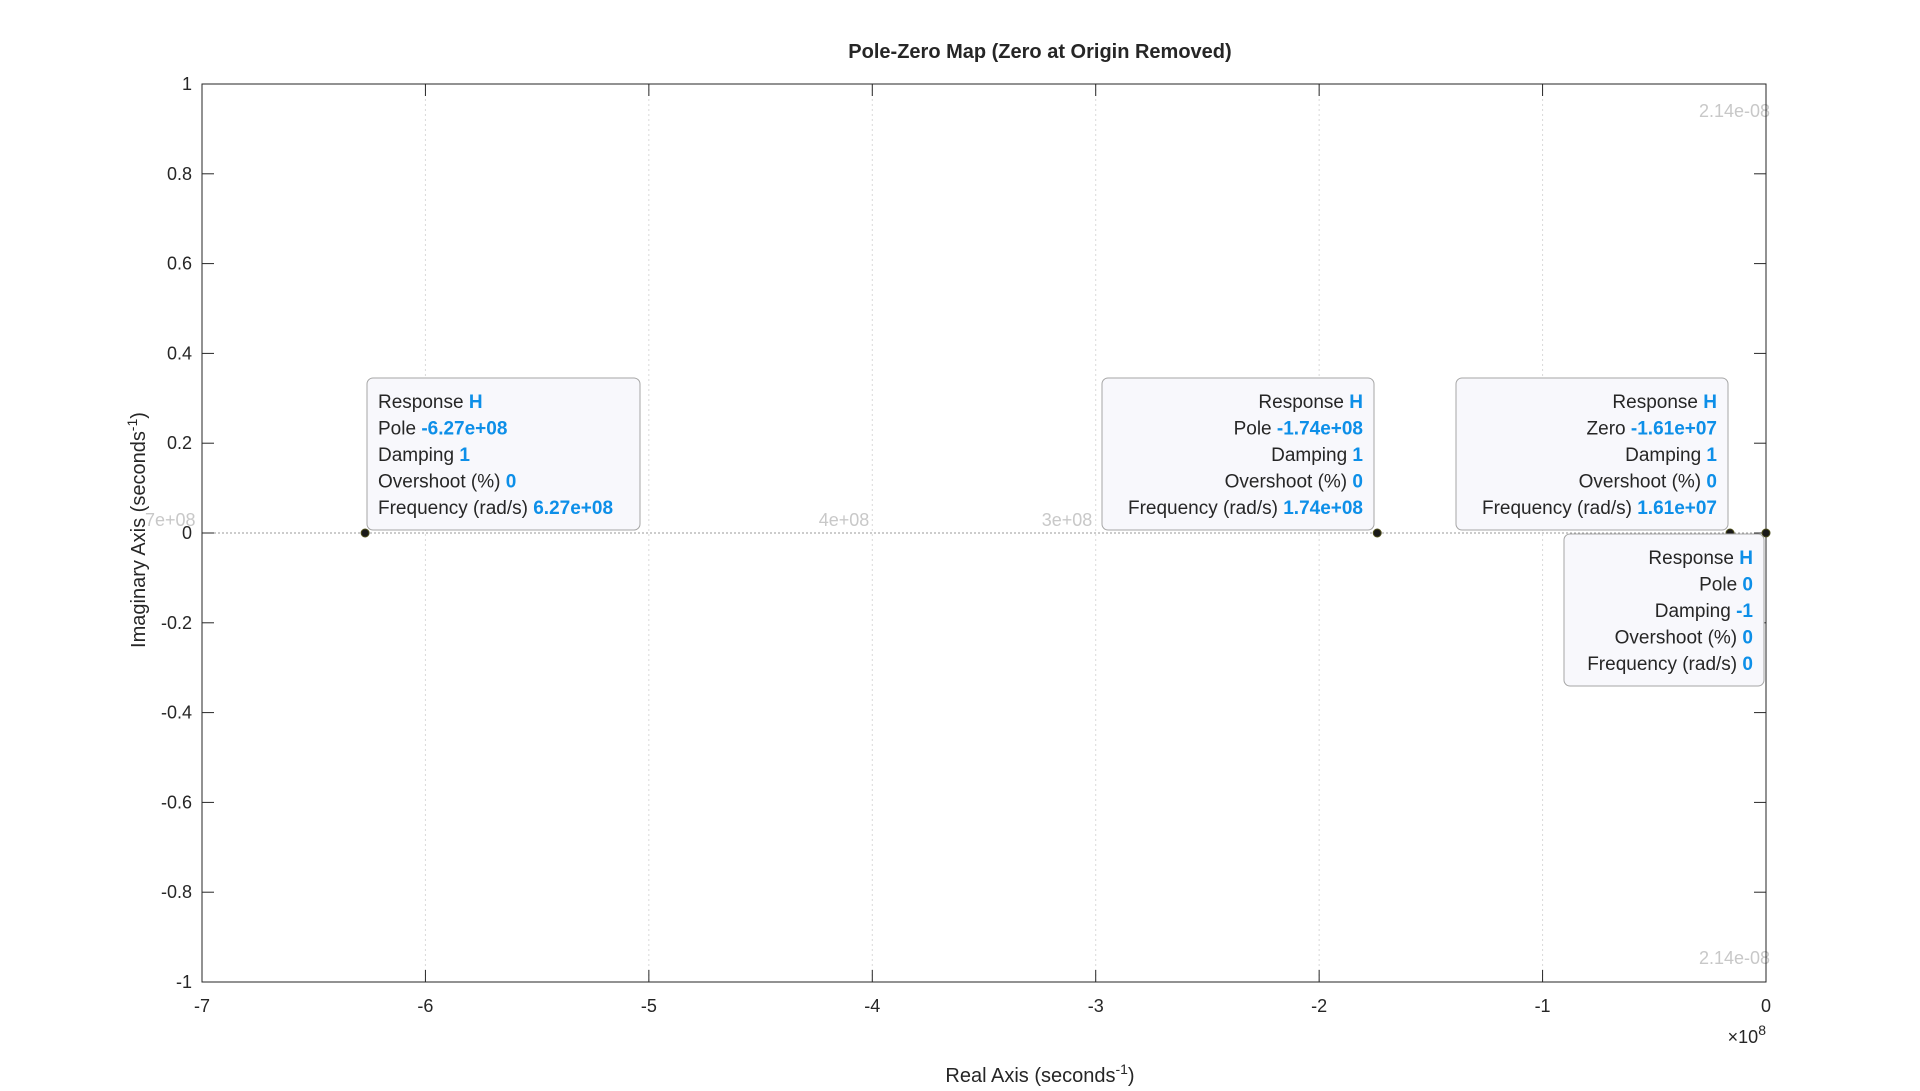  What do you see at coordinates (1609, 429) in the screenshot?
I see `data-tip-label: Zero` at bounding box center [1609, 429].